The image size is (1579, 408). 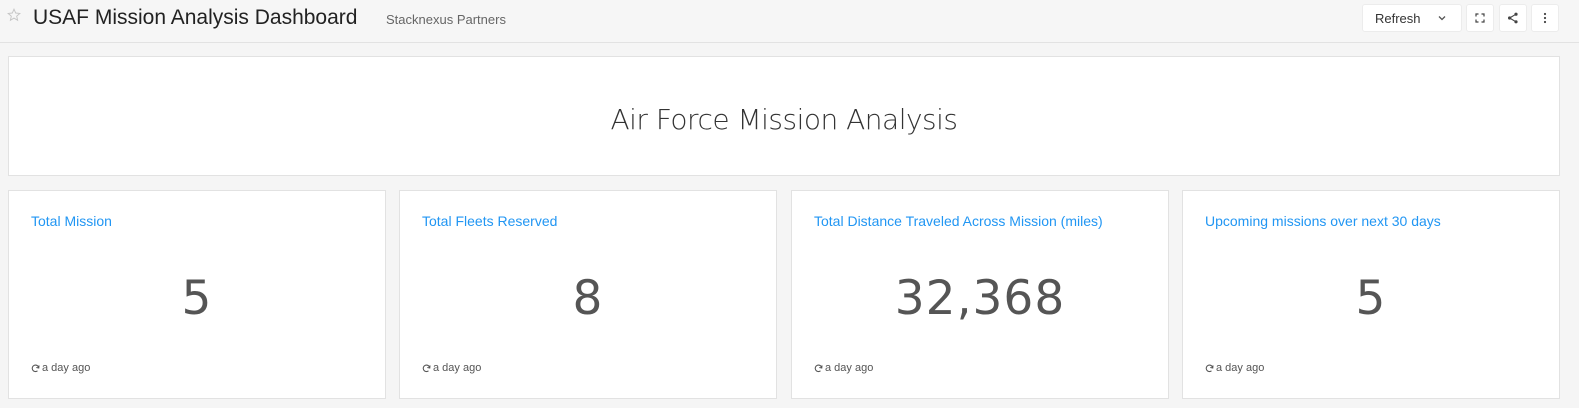 I want to click on fullscreen-button, so click(x=1480, y=18).